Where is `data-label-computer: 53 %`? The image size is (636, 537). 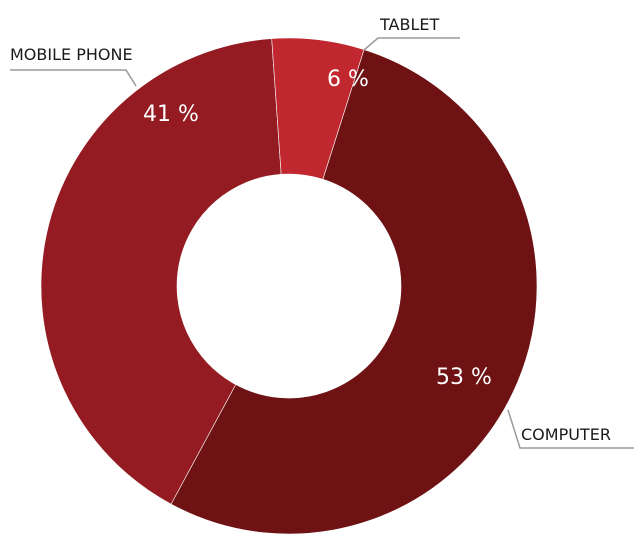
data-label-computer: 53 % is located at coordinates (464, 377).